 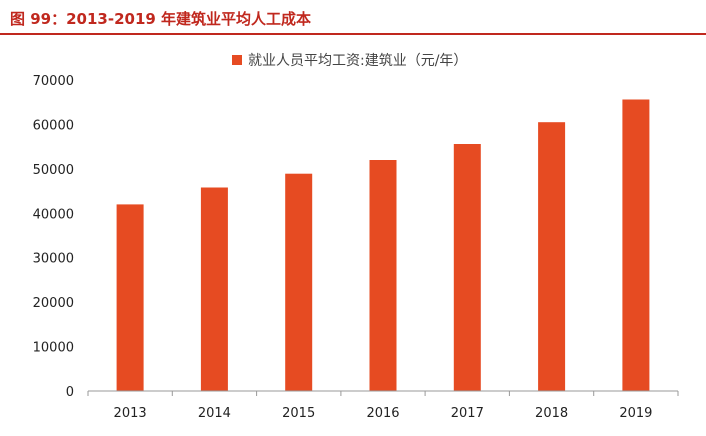 What do you see at coordinates (53, 170) in the screenshot?
I see `y-tick-label: 50000` at bounding box center [53, 170].